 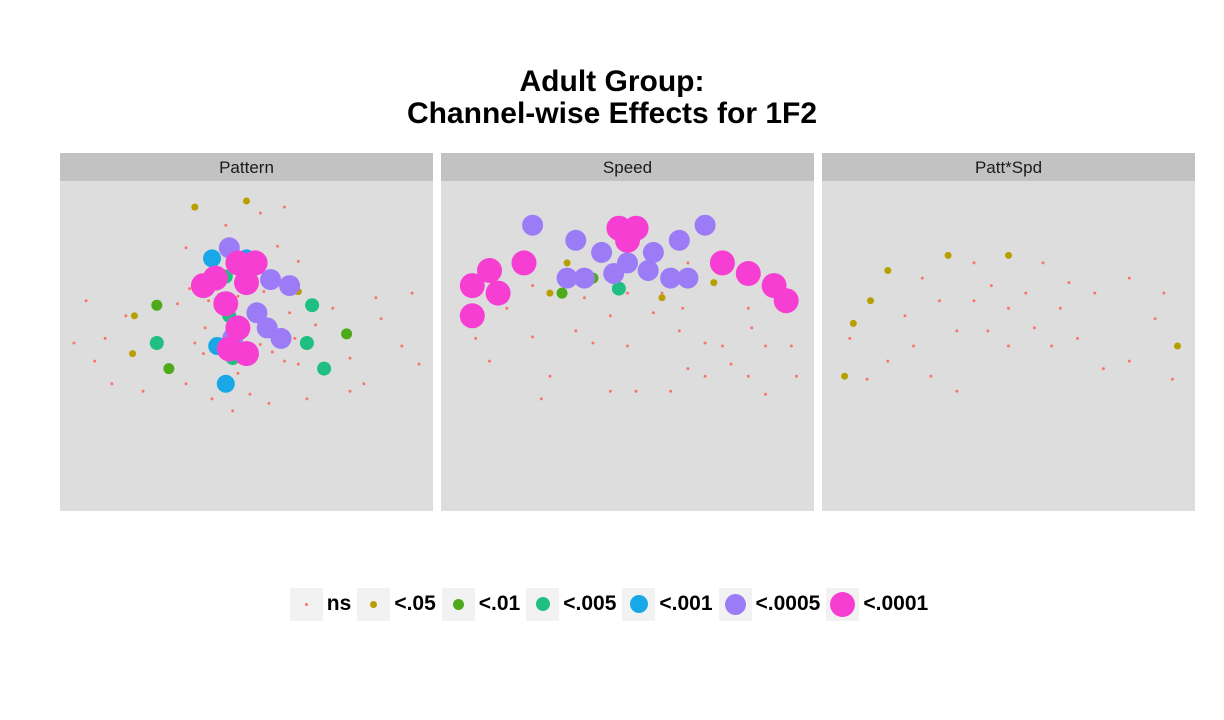 What do you see at coordinates (612, 604) in the screenshot?
I see `legend: ns <.05 <.01 <.005 <.001 <.0005 <.0001` at bounding box center [612, 604].